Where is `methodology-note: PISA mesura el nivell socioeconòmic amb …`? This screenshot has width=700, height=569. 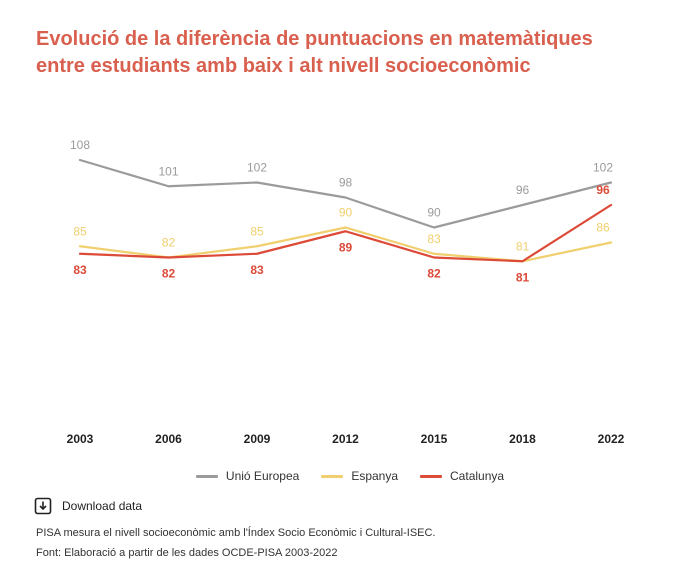
methodology-note: PISA mesura el nivell socioeconòmic amb … is located at coordinates (236, 533).